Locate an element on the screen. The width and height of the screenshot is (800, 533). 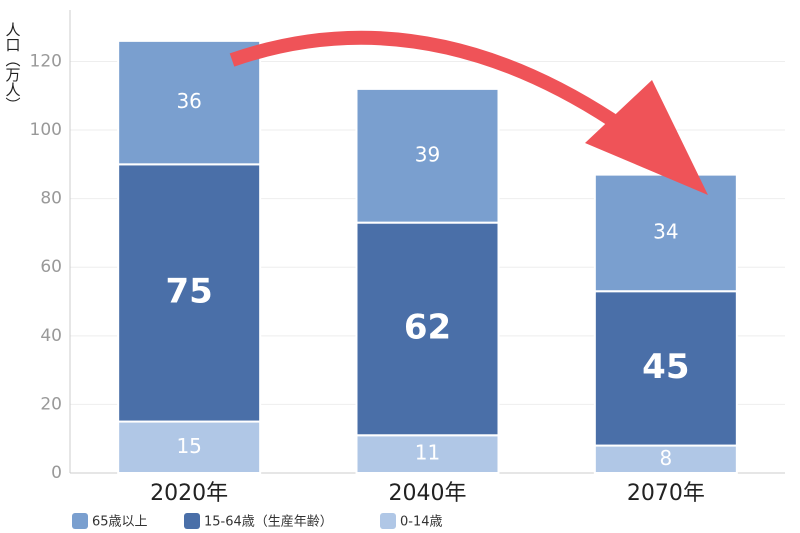
value-label: 39 is located at coordinates (427, 154).